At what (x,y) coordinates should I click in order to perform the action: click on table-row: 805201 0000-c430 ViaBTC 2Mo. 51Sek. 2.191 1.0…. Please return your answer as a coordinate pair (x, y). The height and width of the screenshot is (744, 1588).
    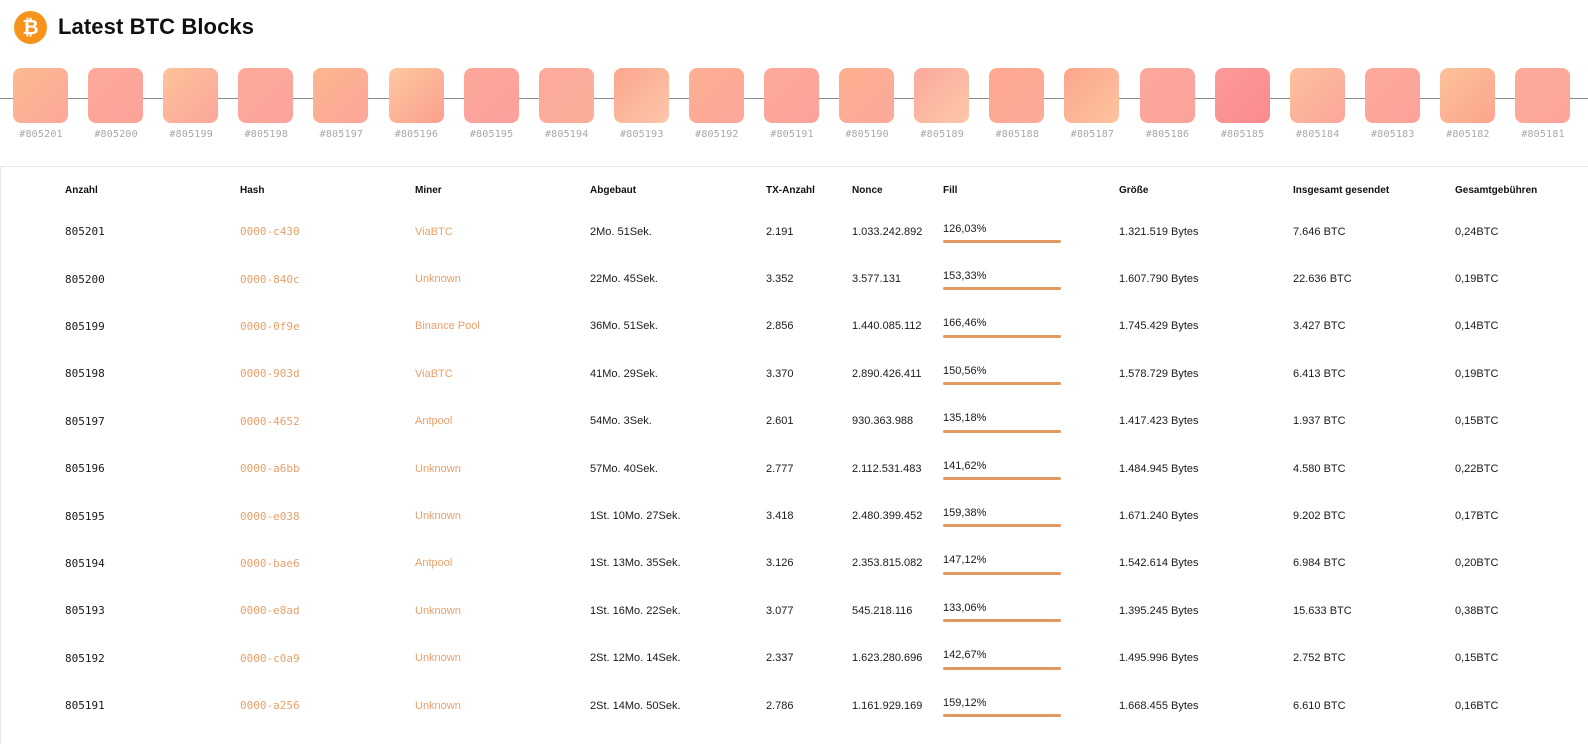
    Looking at the image, I should click on (794, 231).